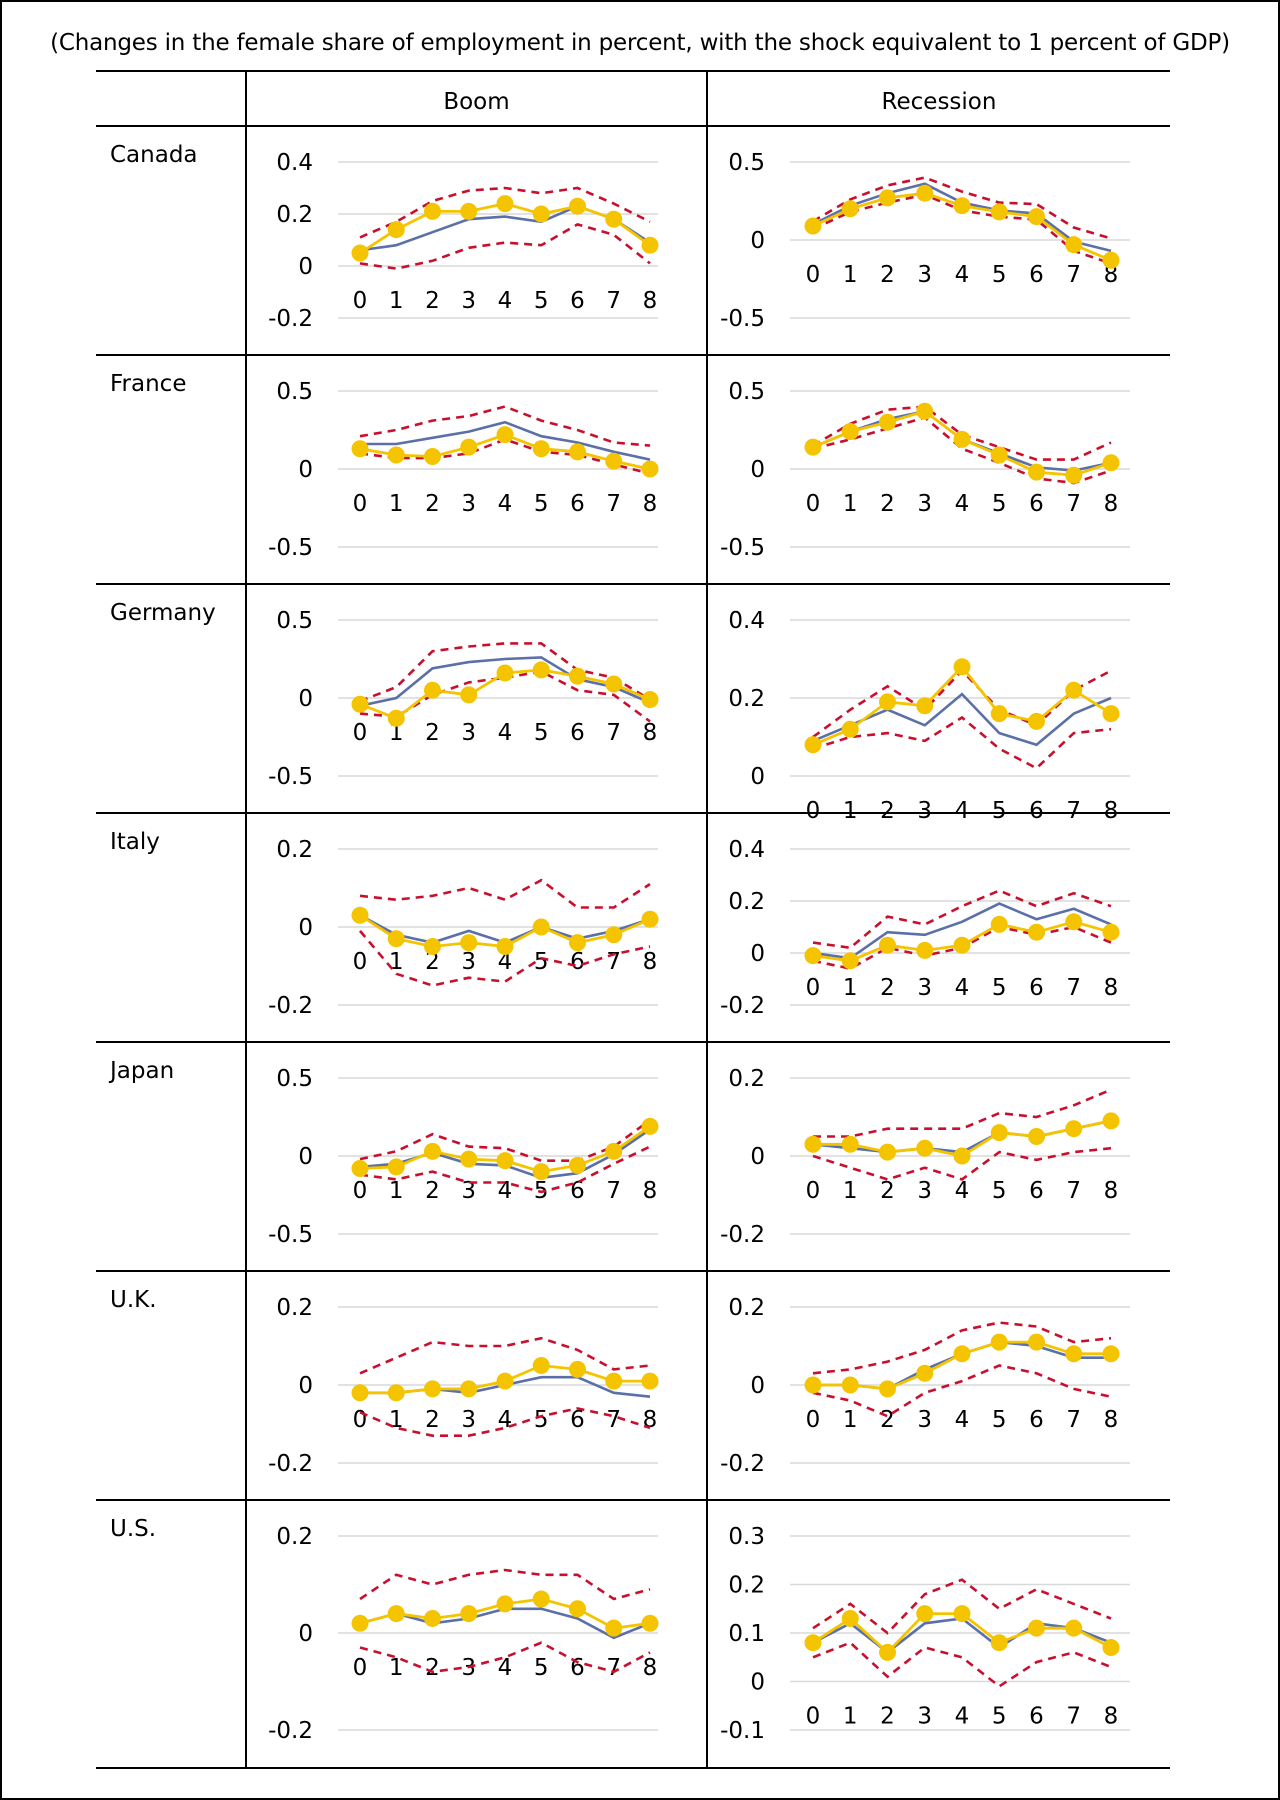  Describe the element at coordinates (613, 1191) in the screenshot. I see `japan-boom-xtick-label: 7` at that location.